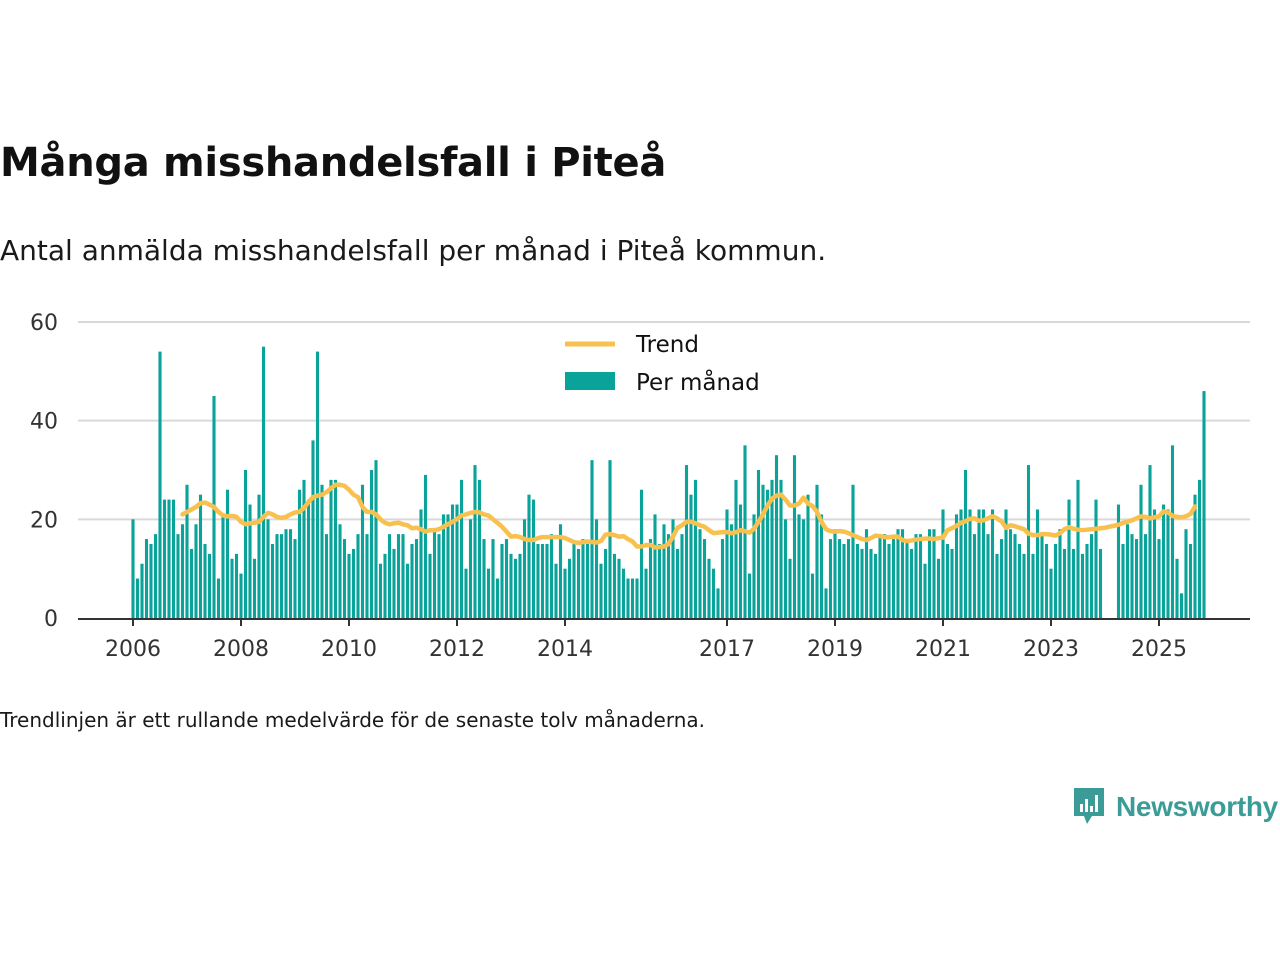  Describe the element at coordinates (333, 163) in the screenshot. I see `chart-title: Många misshandelsfall i Piteå` at that location.